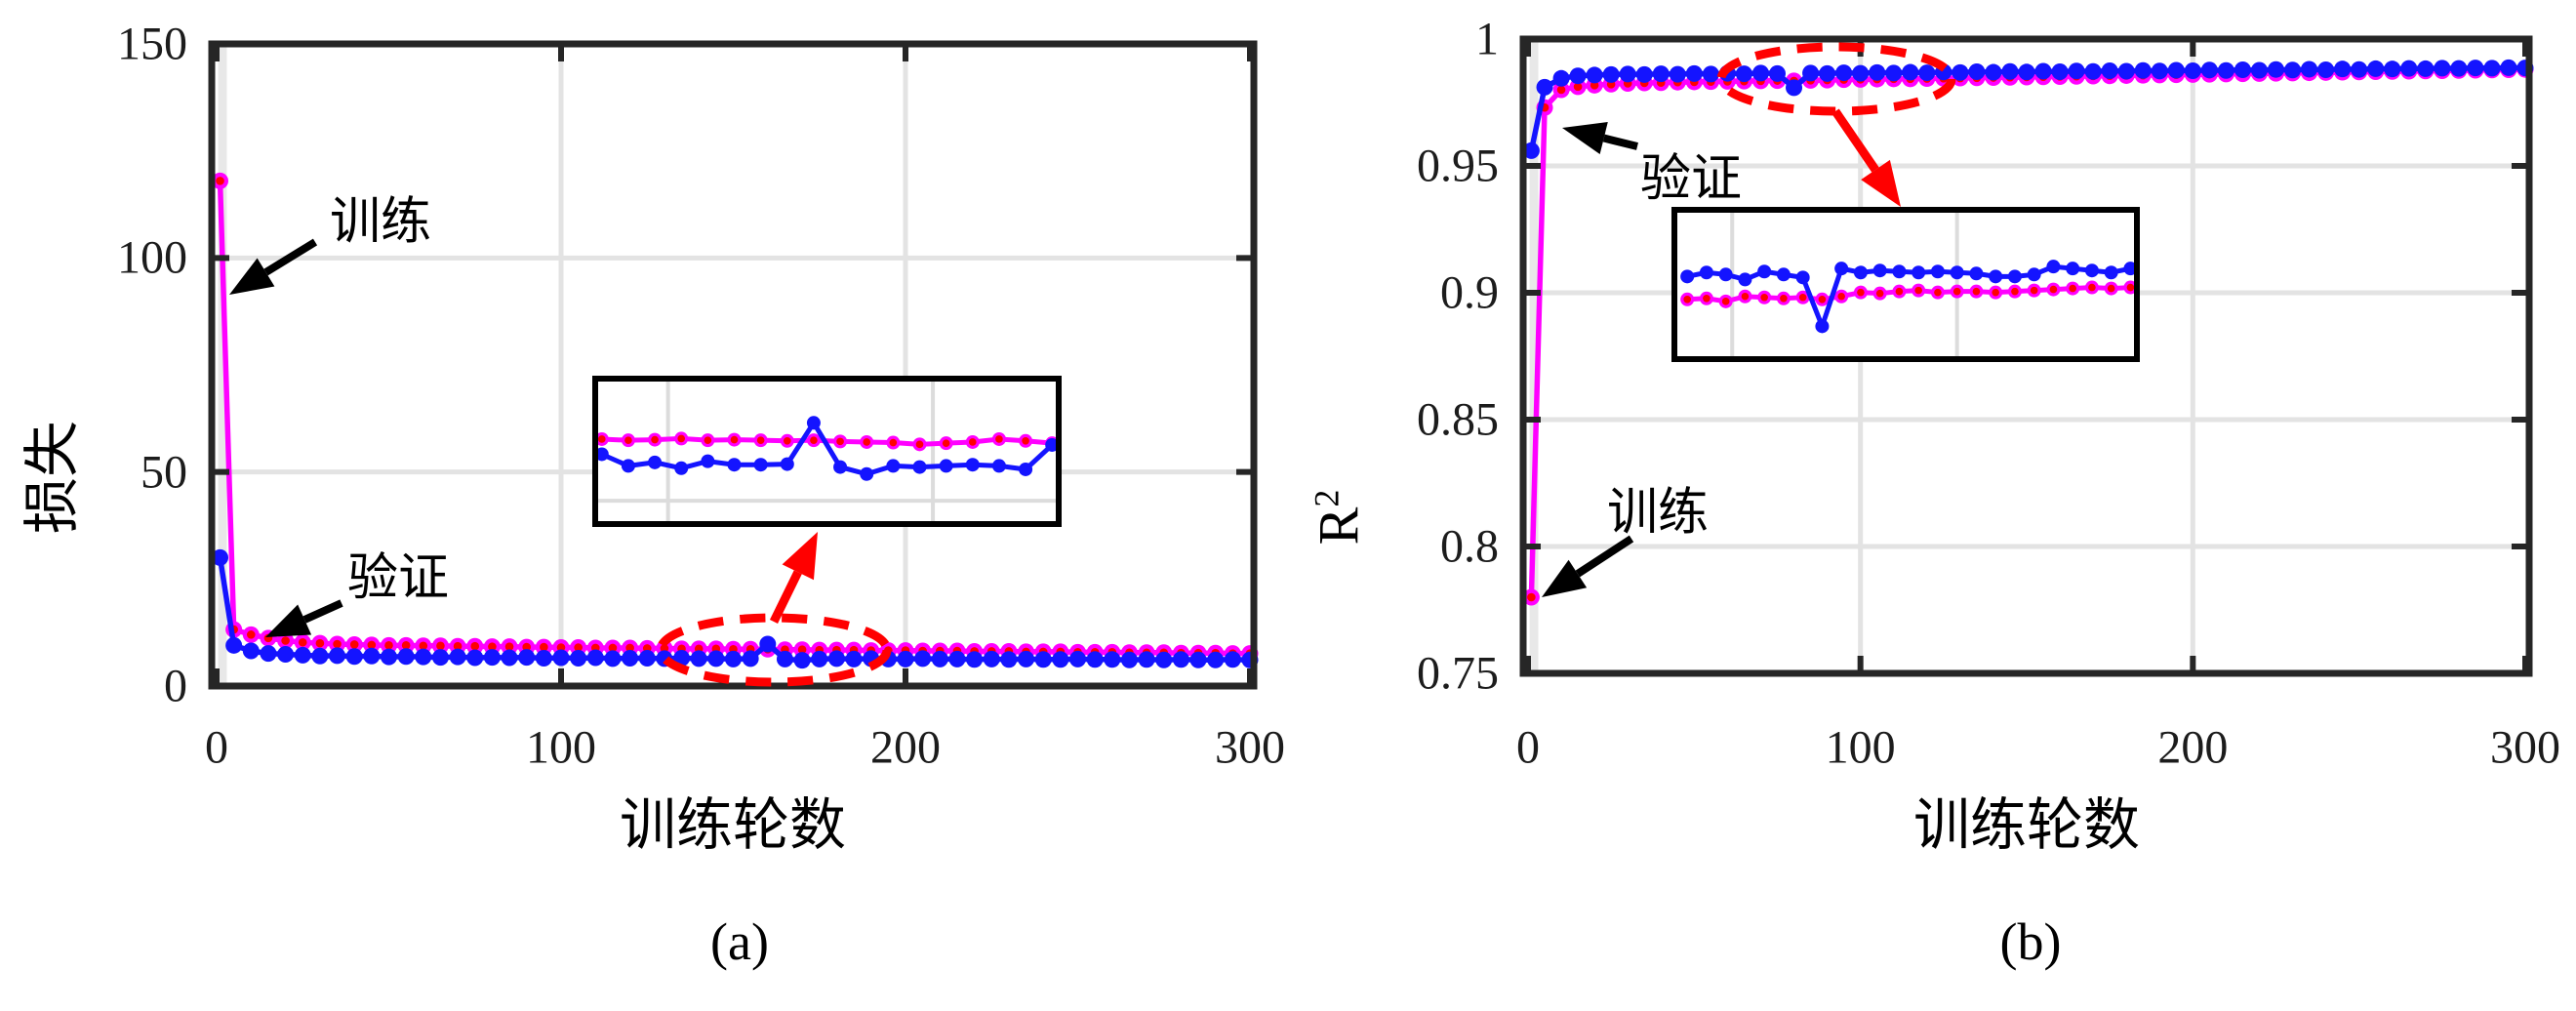 The image size is (2576, 1011). I want to click on r2-y-tick-label: 0.75, so click(1458, 673).